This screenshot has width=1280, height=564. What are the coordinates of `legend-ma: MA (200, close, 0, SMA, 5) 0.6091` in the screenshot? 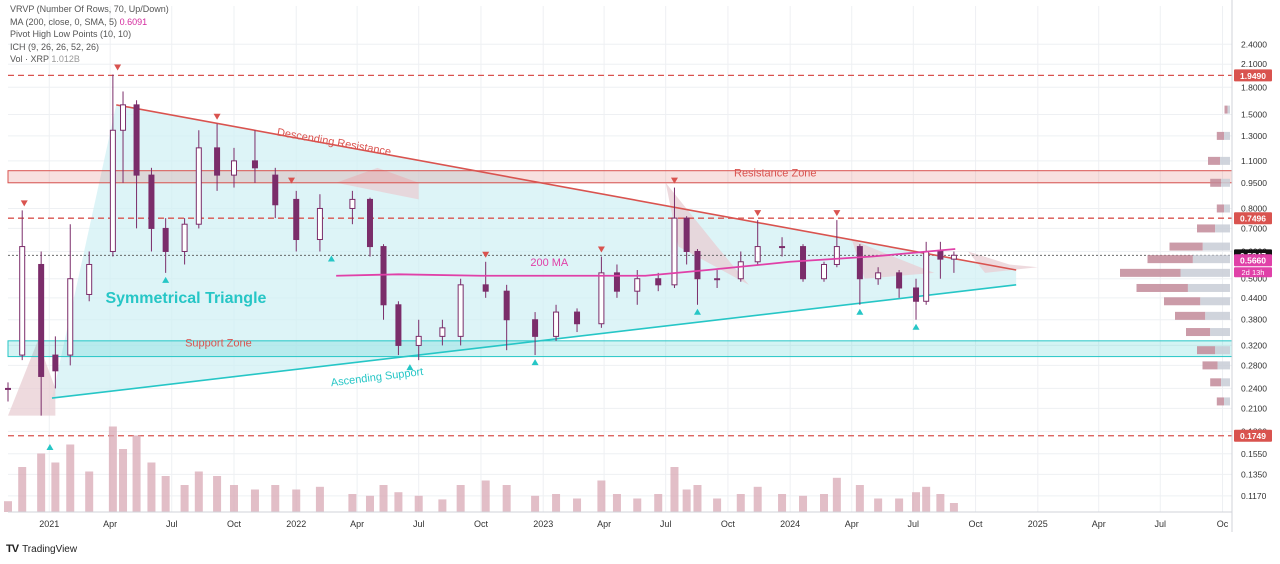 It's located at (89, 22).